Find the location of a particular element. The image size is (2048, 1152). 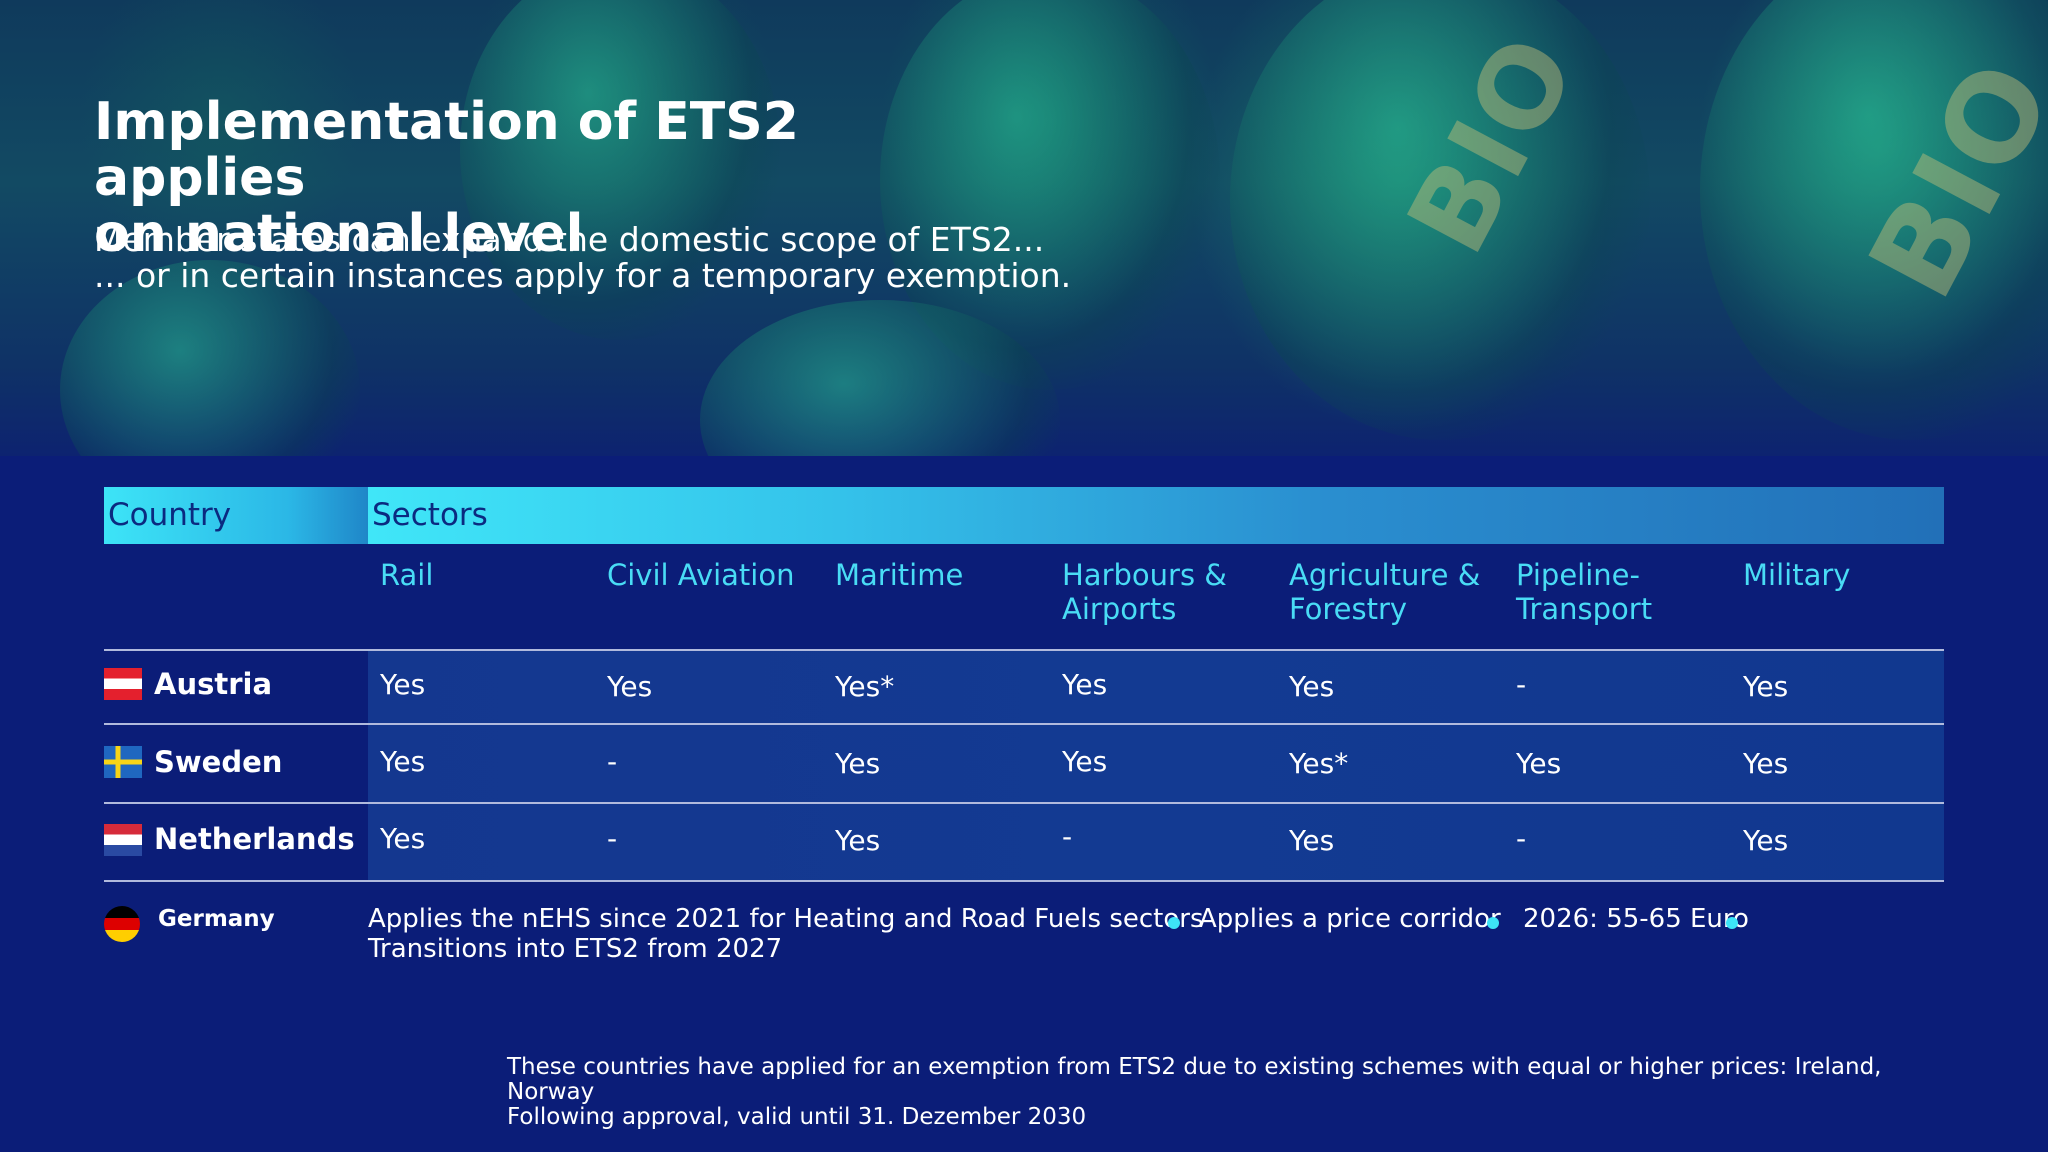

country-austria: Austria is located at coordinates (213, 684).